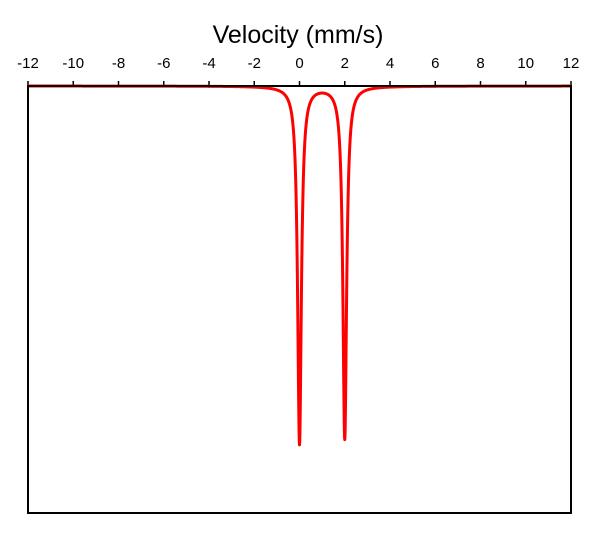 The width and height of the screenshot is (597, 550). I want to click on x-tick-label: -6, so click(163, 63).